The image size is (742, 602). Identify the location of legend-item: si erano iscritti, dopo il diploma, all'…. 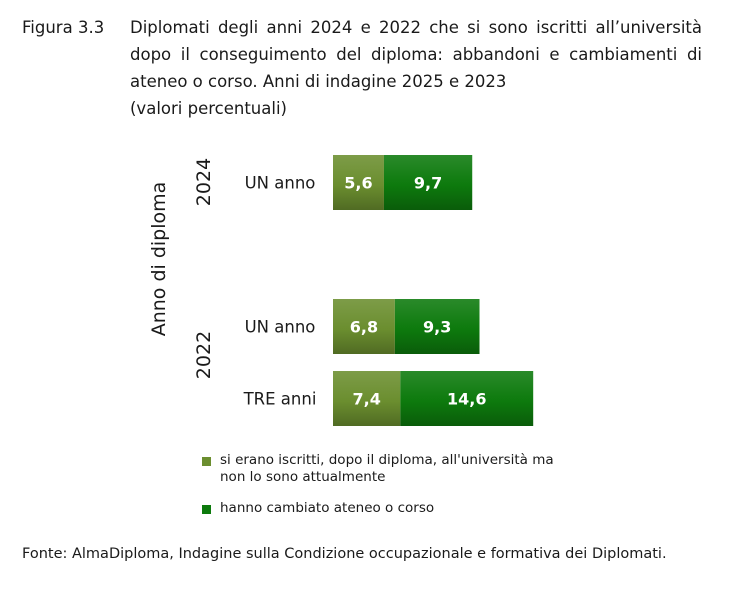
(391, 469).